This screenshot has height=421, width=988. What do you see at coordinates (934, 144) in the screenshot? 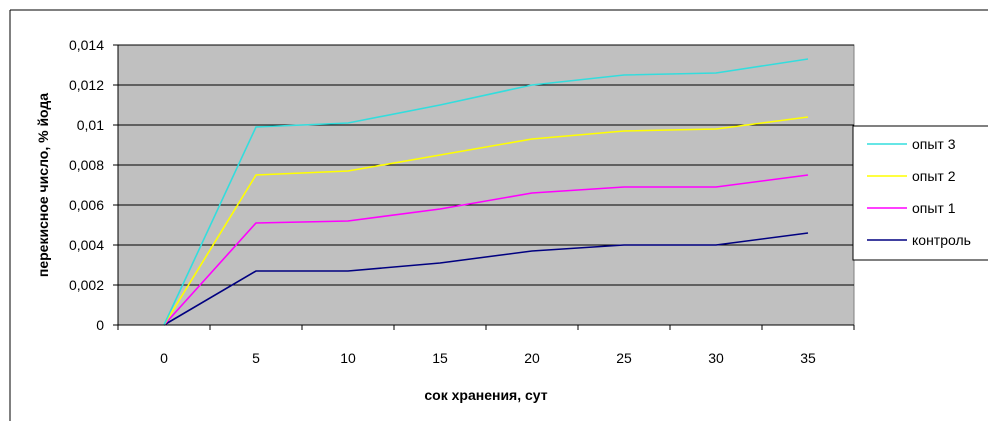
I see `legend-label: опыт 3` at bounding box center [934, 144].